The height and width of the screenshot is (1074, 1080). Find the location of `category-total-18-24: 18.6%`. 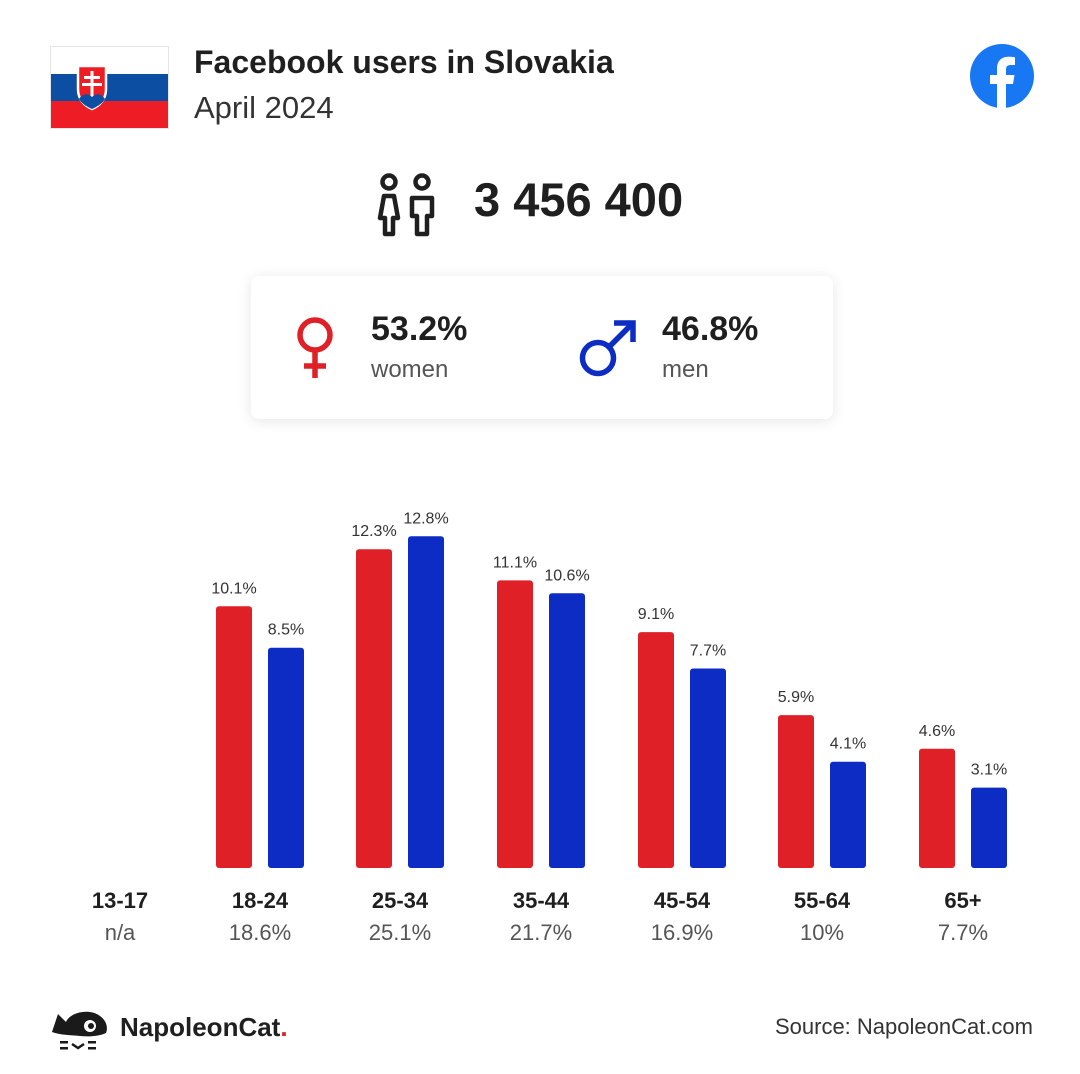

category-total-18-24: 18.6% is located at coordinates (260, 932).